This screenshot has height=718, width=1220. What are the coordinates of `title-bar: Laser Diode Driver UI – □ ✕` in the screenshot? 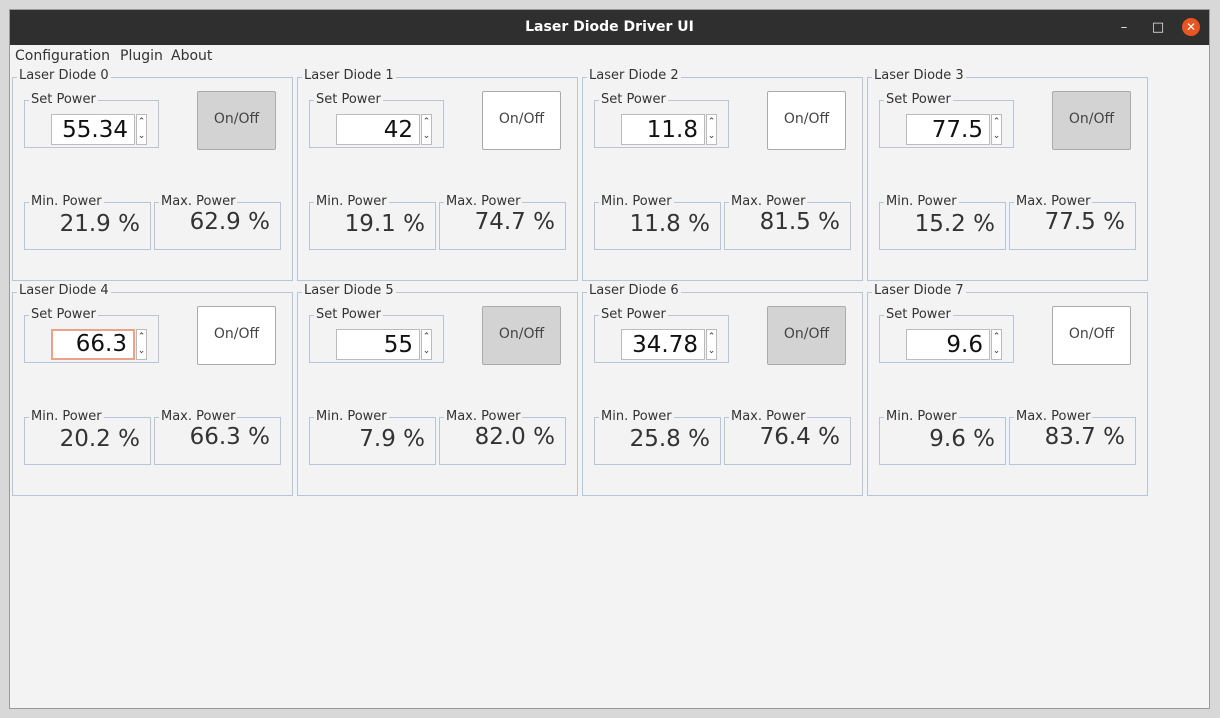 It's located at (609, 27).